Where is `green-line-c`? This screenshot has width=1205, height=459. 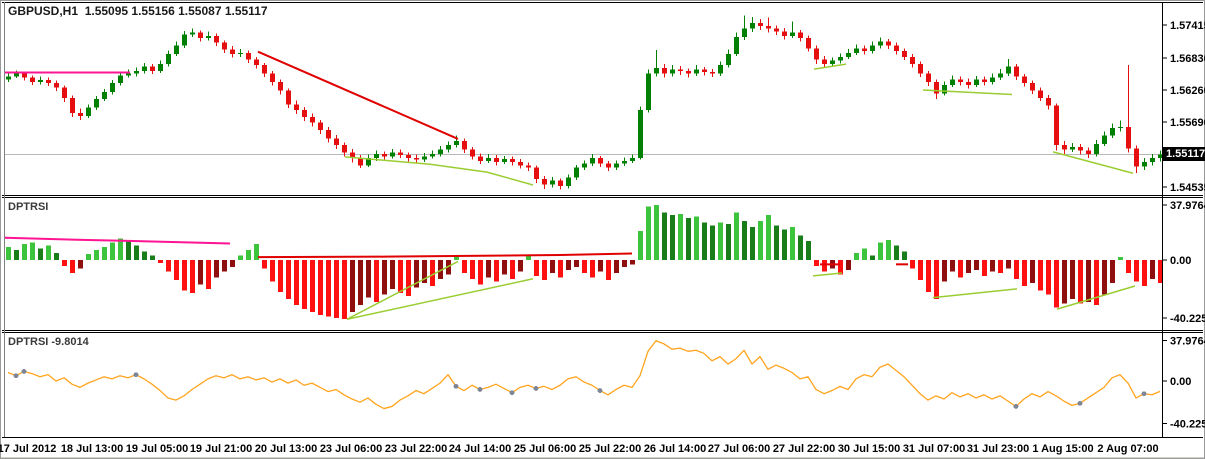 green-line-c is located at coordinates (975, 293).